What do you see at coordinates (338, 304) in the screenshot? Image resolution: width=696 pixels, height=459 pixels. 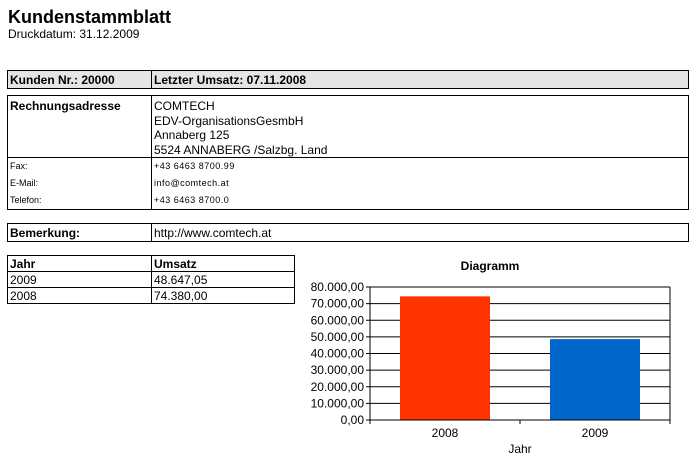 I see `y-tick-label: 70.000,00` at bounding box center [338, 304].